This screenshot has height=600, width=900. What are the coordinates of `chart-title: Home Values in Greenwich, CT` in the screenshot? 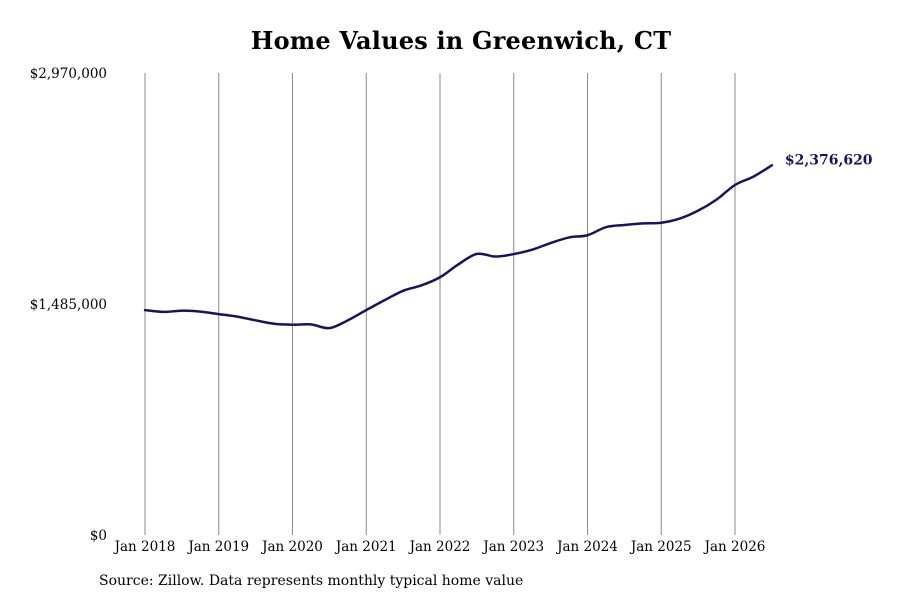 It's located at (461, 40).